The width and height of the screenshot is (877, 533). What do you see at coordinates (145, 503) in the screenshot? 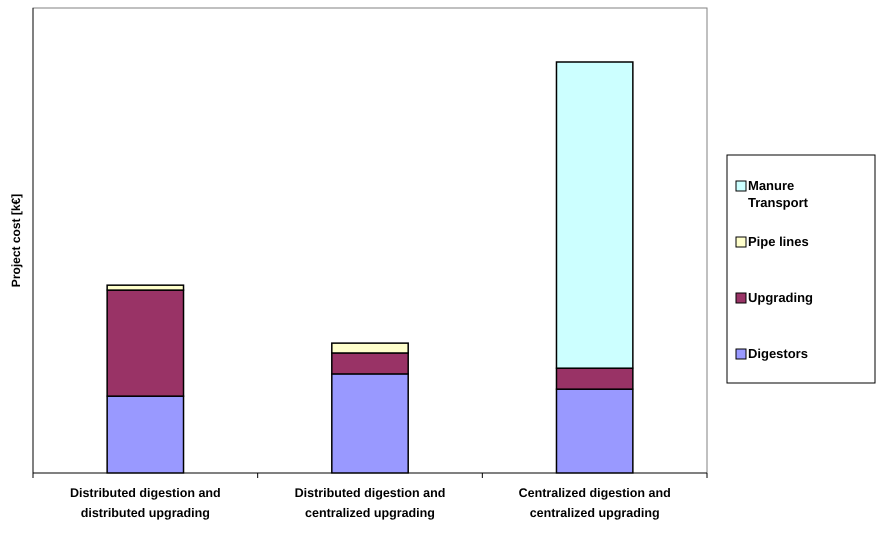
I see `x-tick-label: Distributed digestion and distributed upgrading` at bounding box center [145, 503].